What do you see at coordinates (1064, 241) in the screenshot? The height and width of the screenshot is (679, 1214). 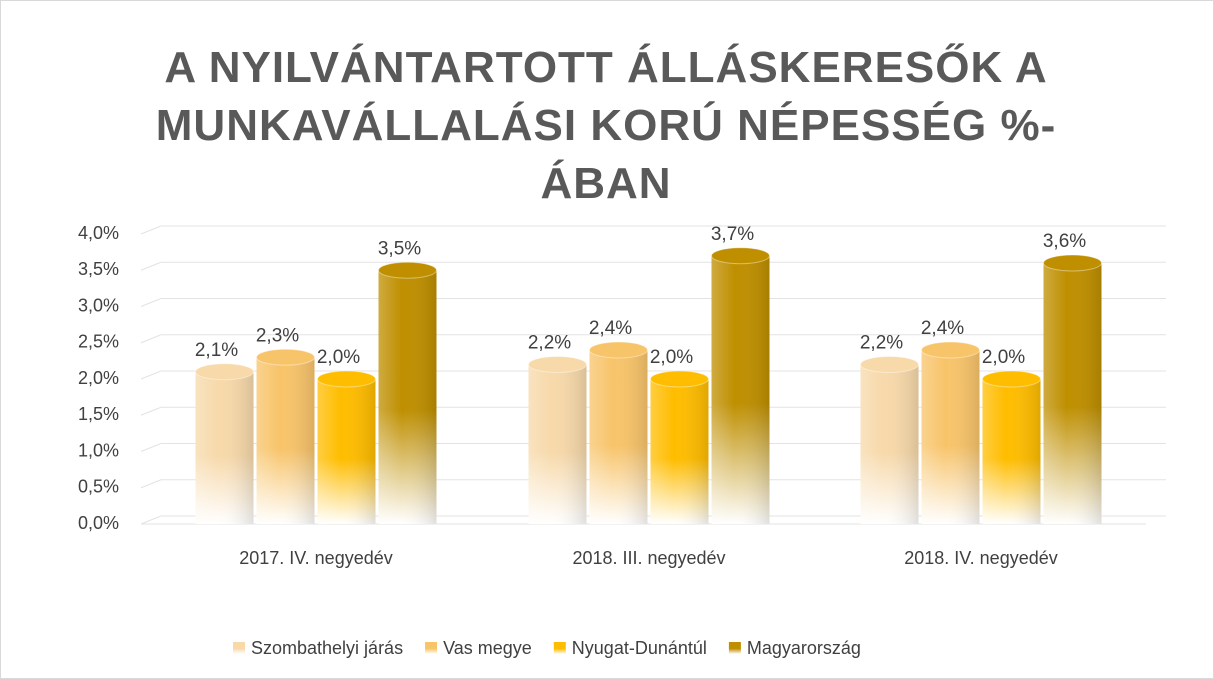 I see `data-label: 3,6%` at bounding box center [1064, 241].